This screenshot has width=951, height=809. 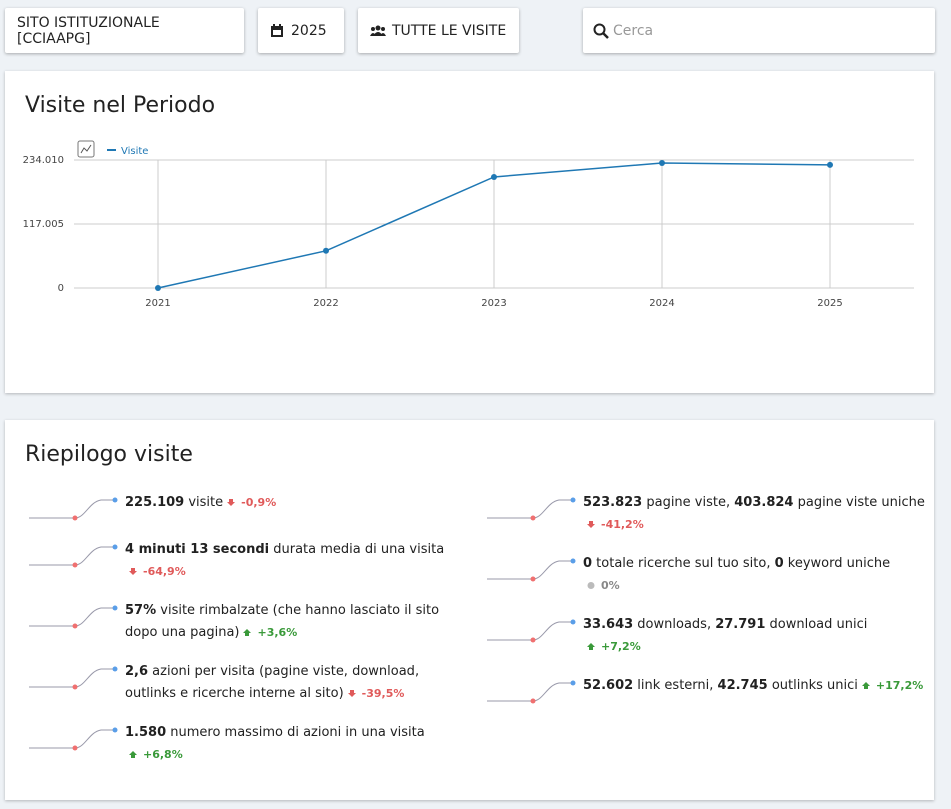 What do you see at coordinates (157, 571) in the screenshot?
I see `change: -64,9%` at bounding box center [157, 571].